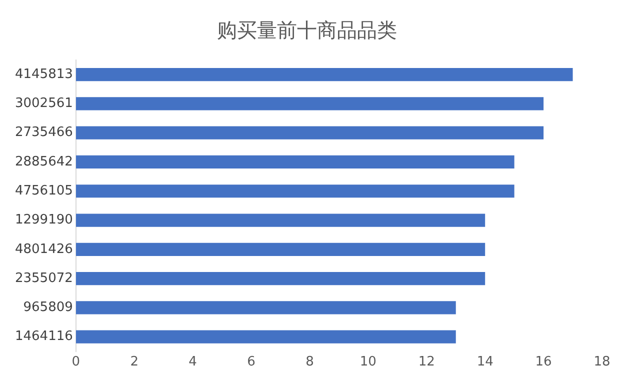  What do you see at coordinates (251, 362) in the screenshot?
I see `x-tick-label: 6` at bounding box center [251, 362].